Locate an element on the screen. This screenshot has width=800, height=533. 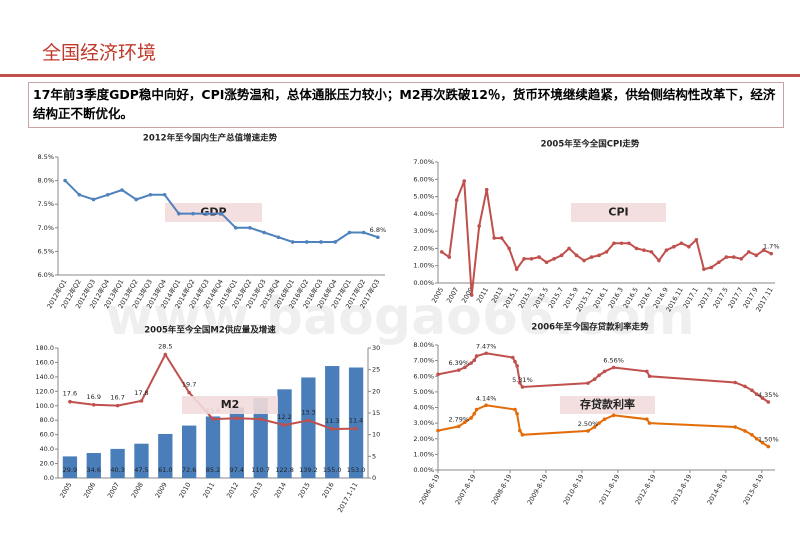
data-label: 1.50% is located at coordinates (768, 440).